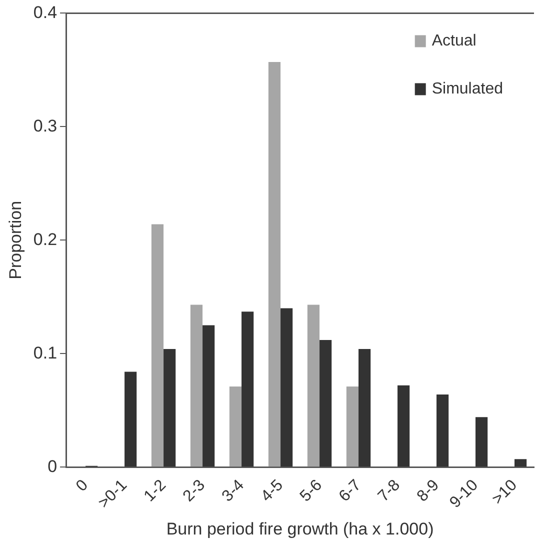 The width and height of the screenshot is (538, 544). I want to click on y-tick-label: 0.2, so click(45, 239).